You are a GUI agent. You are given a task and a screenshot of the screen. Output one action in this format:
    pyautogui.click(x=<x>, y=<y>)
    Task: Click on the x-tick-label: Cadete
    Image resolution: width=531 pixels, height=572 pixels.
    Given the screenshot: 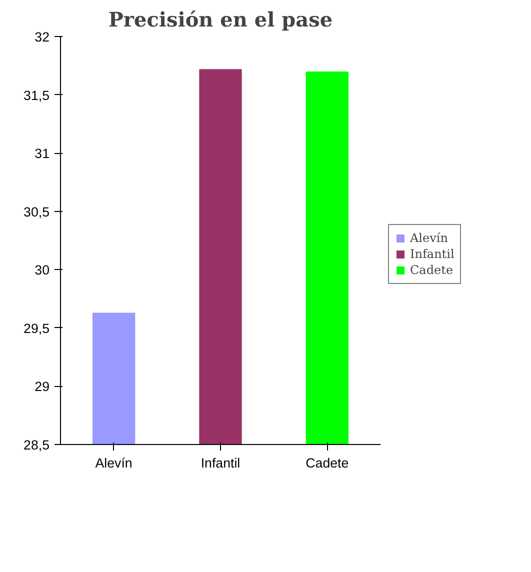 What is the action you would take?
    pyautogui.click(x=327, y=463)
    